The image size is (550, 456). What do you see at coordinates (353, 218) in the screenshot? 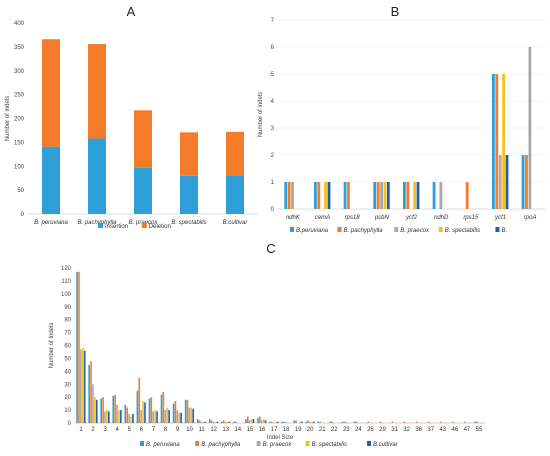
I see `x-category-label: rps18` at bounding box center [353, 218].